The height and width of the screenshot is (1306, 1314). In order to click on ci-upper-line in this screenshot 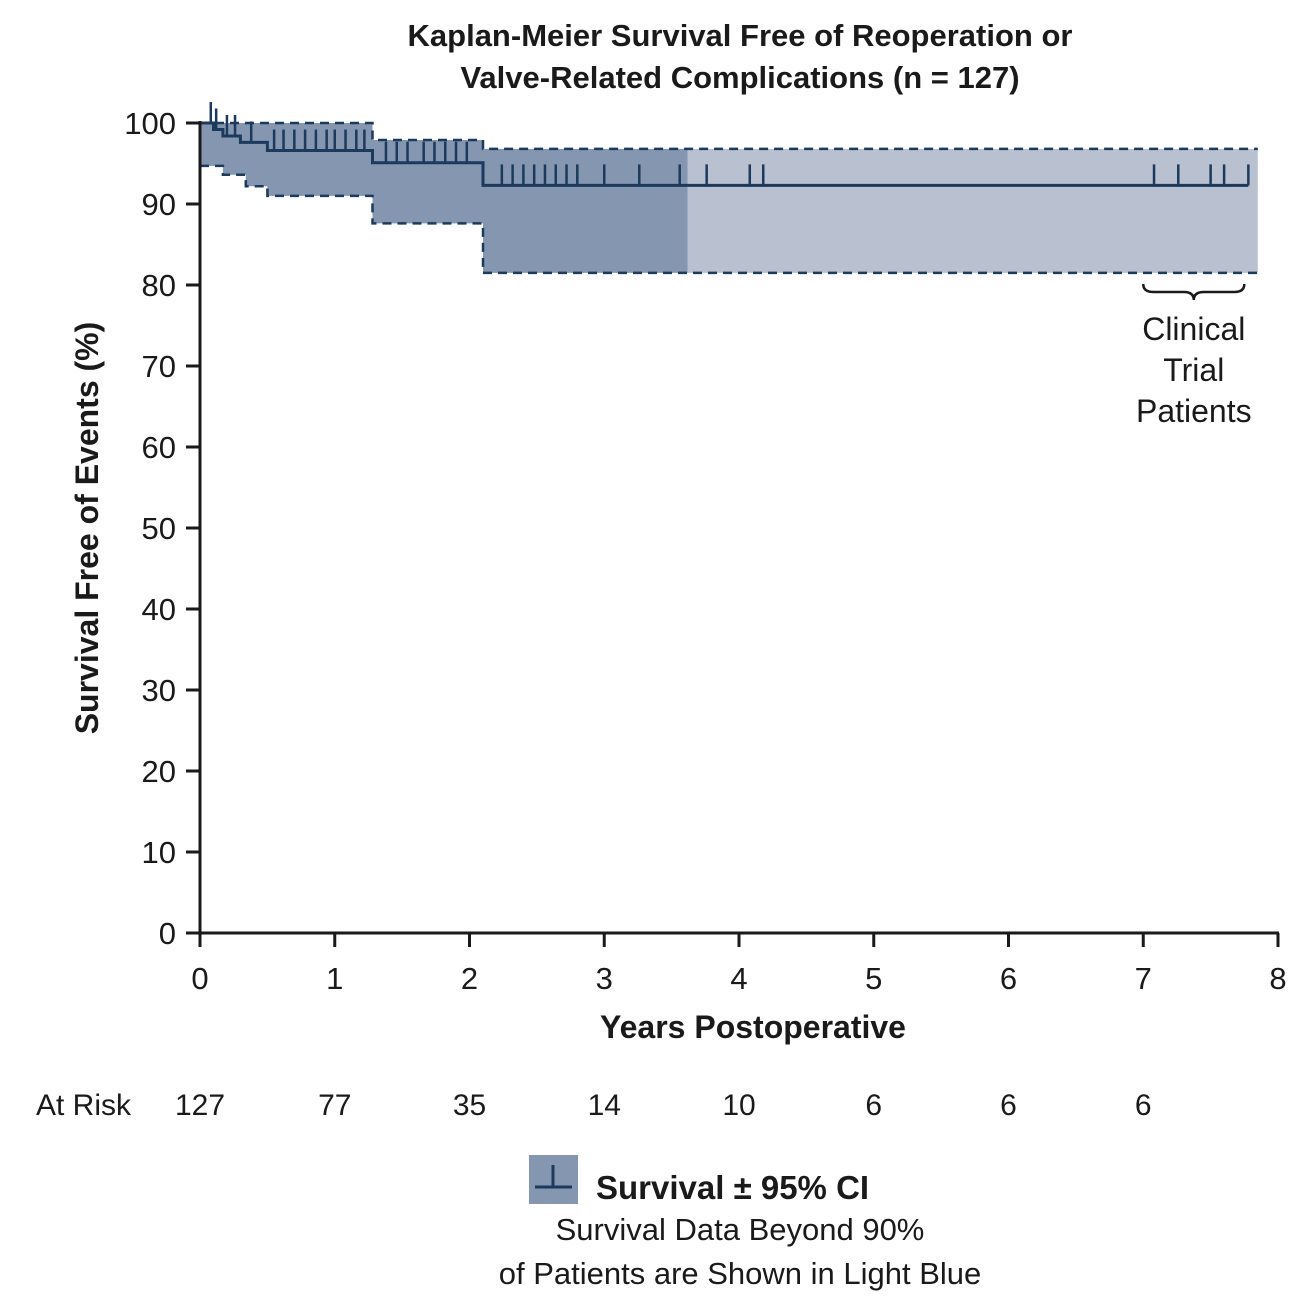, I will do `click(729, 136)`.